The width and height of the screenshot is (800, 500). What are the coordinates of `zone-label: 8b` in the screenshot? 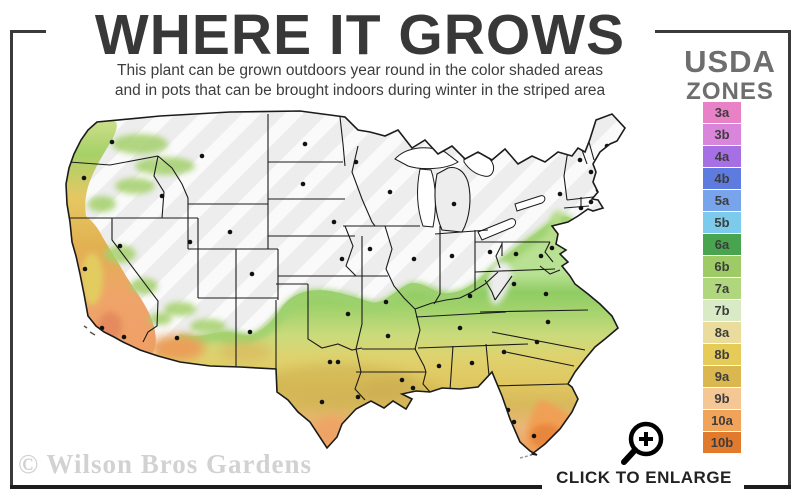 It's located at (722, 354).